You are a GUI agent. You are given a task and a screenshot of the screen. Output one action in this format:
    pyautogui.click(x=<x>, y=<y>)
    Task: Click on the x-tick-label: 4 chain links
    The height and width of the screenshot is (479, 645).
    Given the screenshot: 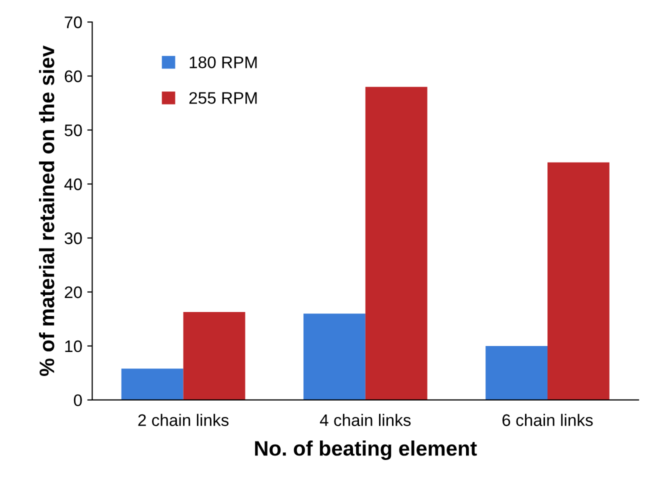 What is the action you would take?
    pyautogui.click(x=365, y=420)
    